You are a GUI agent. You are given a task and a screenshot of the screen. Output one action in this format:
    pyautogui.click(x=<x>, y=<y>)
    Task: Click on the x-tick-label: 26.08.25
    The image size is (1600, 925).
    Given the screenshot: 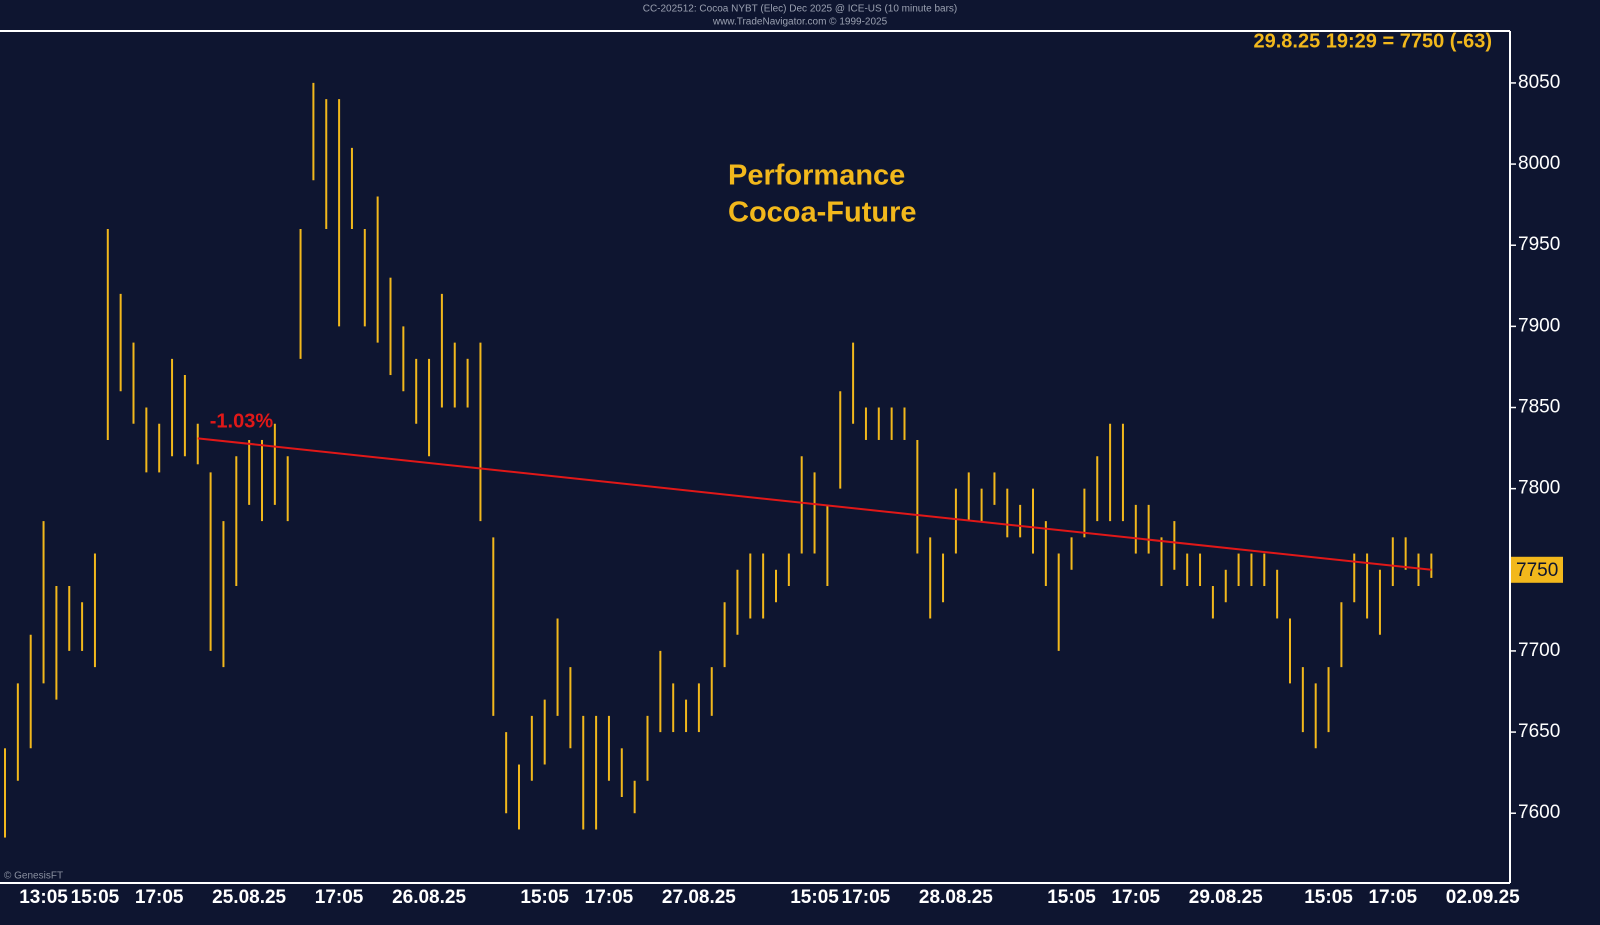 What is the action you would take?
    pyautogui.click(x=429, y=897)
    